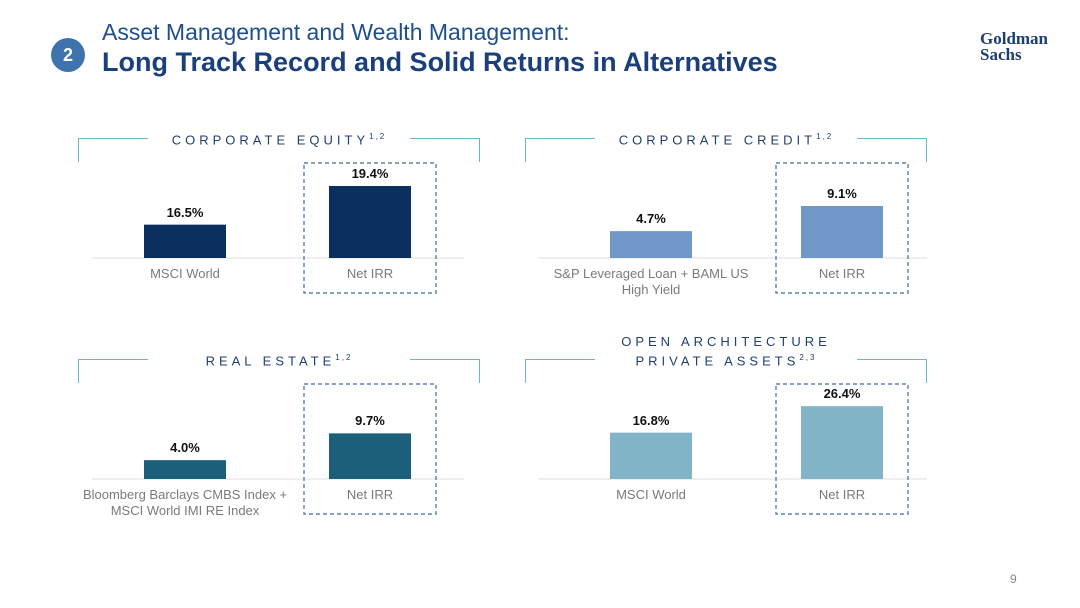  I want to click on panel-title-text: OPEN ARCHITECTURE PRIVATE ASSETS, so click(726, 350).